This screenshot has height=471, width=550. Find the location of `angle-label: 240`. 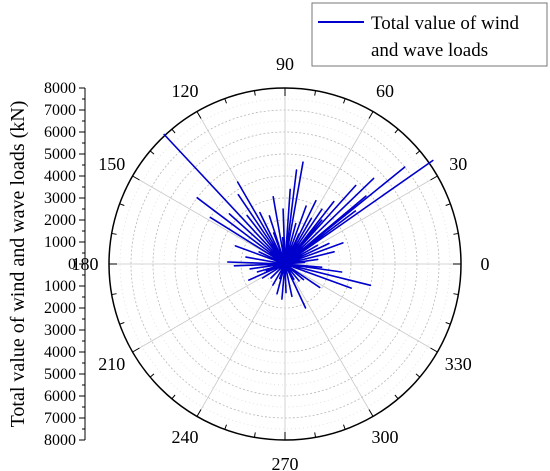

angle-label: 240 is located at coordinates (185, 437).